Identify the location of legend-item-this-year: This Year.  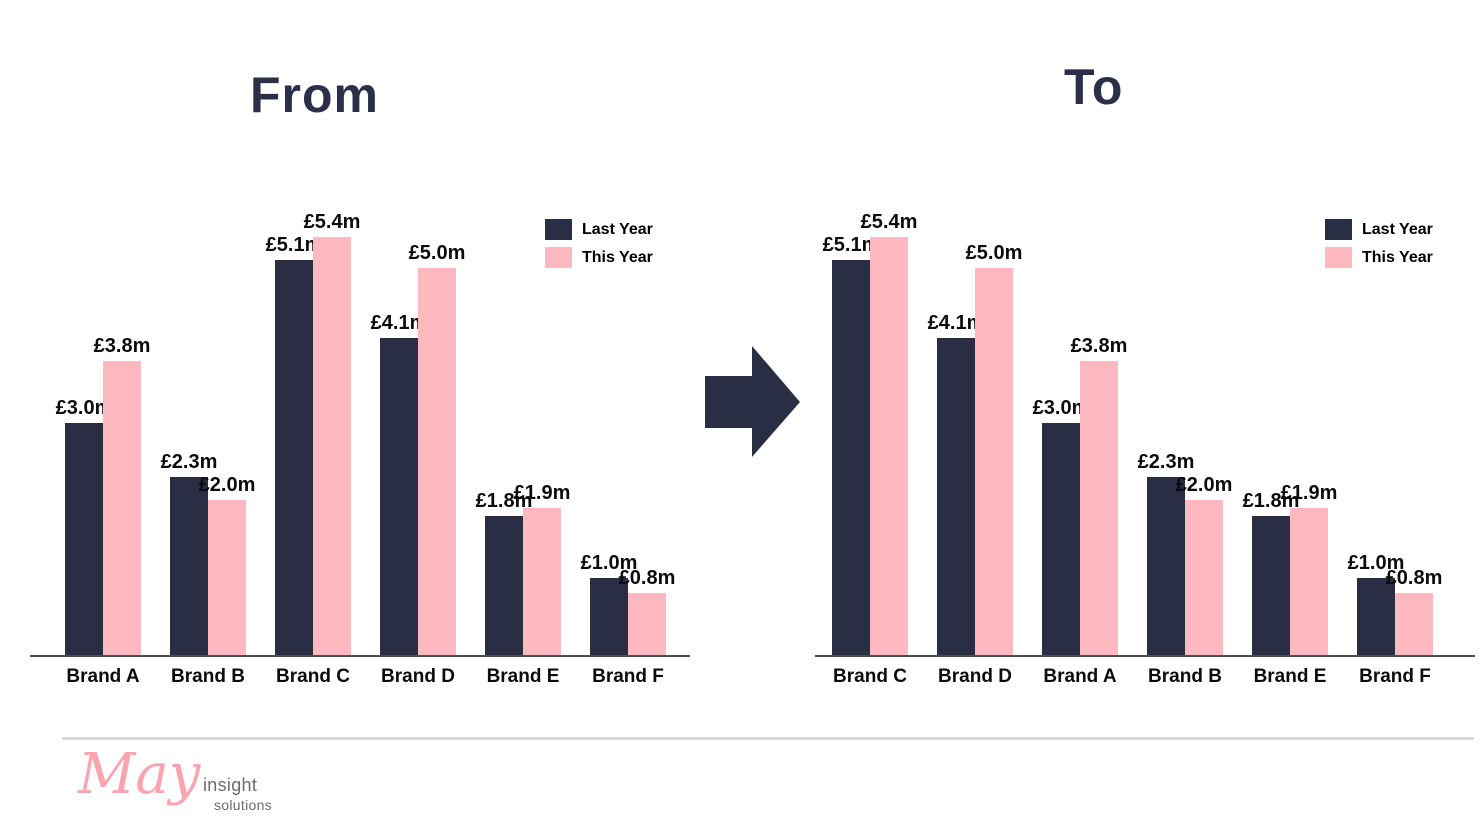
(1379, 257).